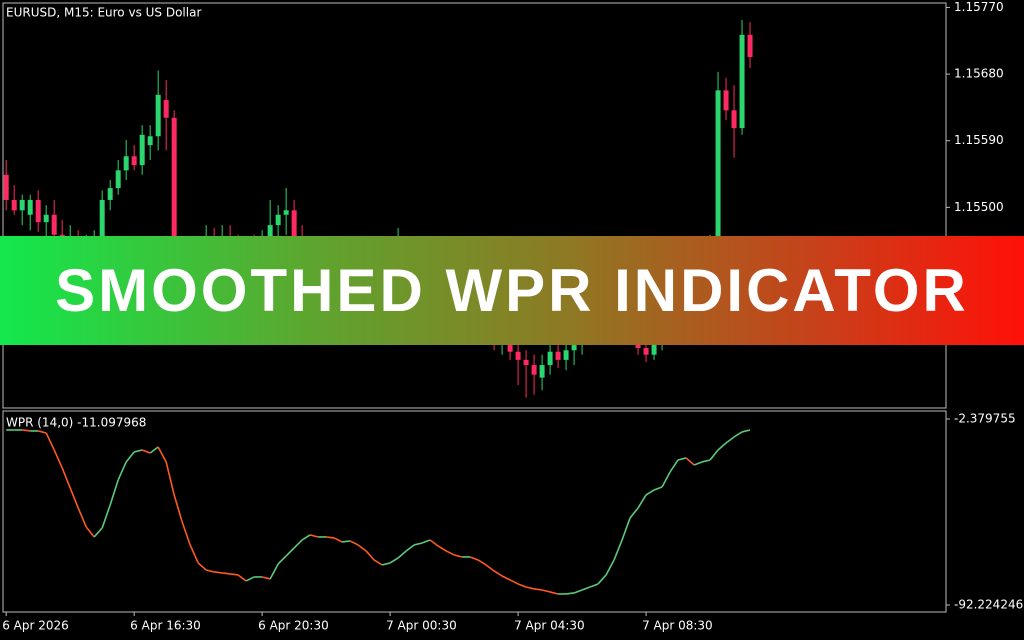 The width and height of the screenshot is (1024, 640). What do you see at coordinates (35, 626) in the screenshot?
I see `x-tick-label: 6 Apr 2026` at bounding box center [35, 626].